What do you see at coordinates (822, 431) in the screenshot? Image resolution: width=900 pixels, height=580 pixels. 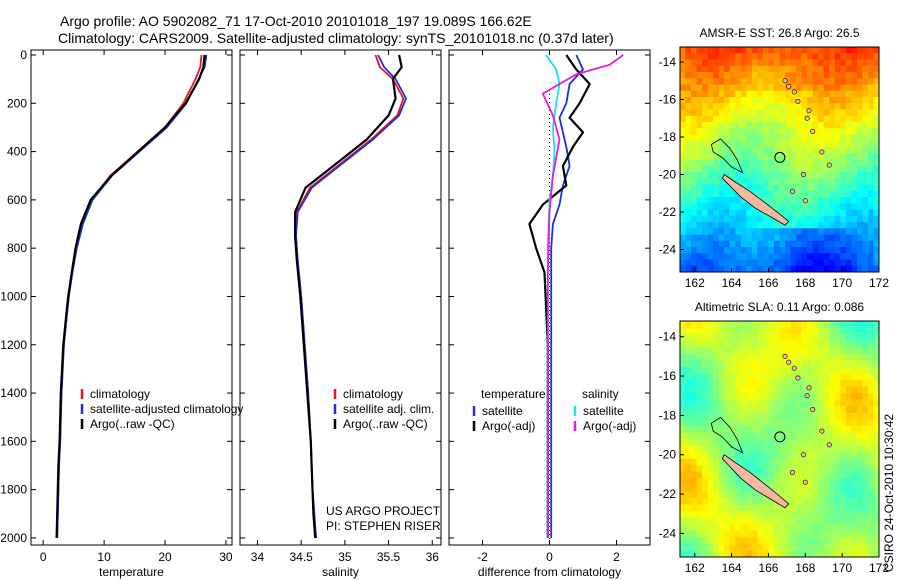 I see `small-island` at bounding box center [822, 431].